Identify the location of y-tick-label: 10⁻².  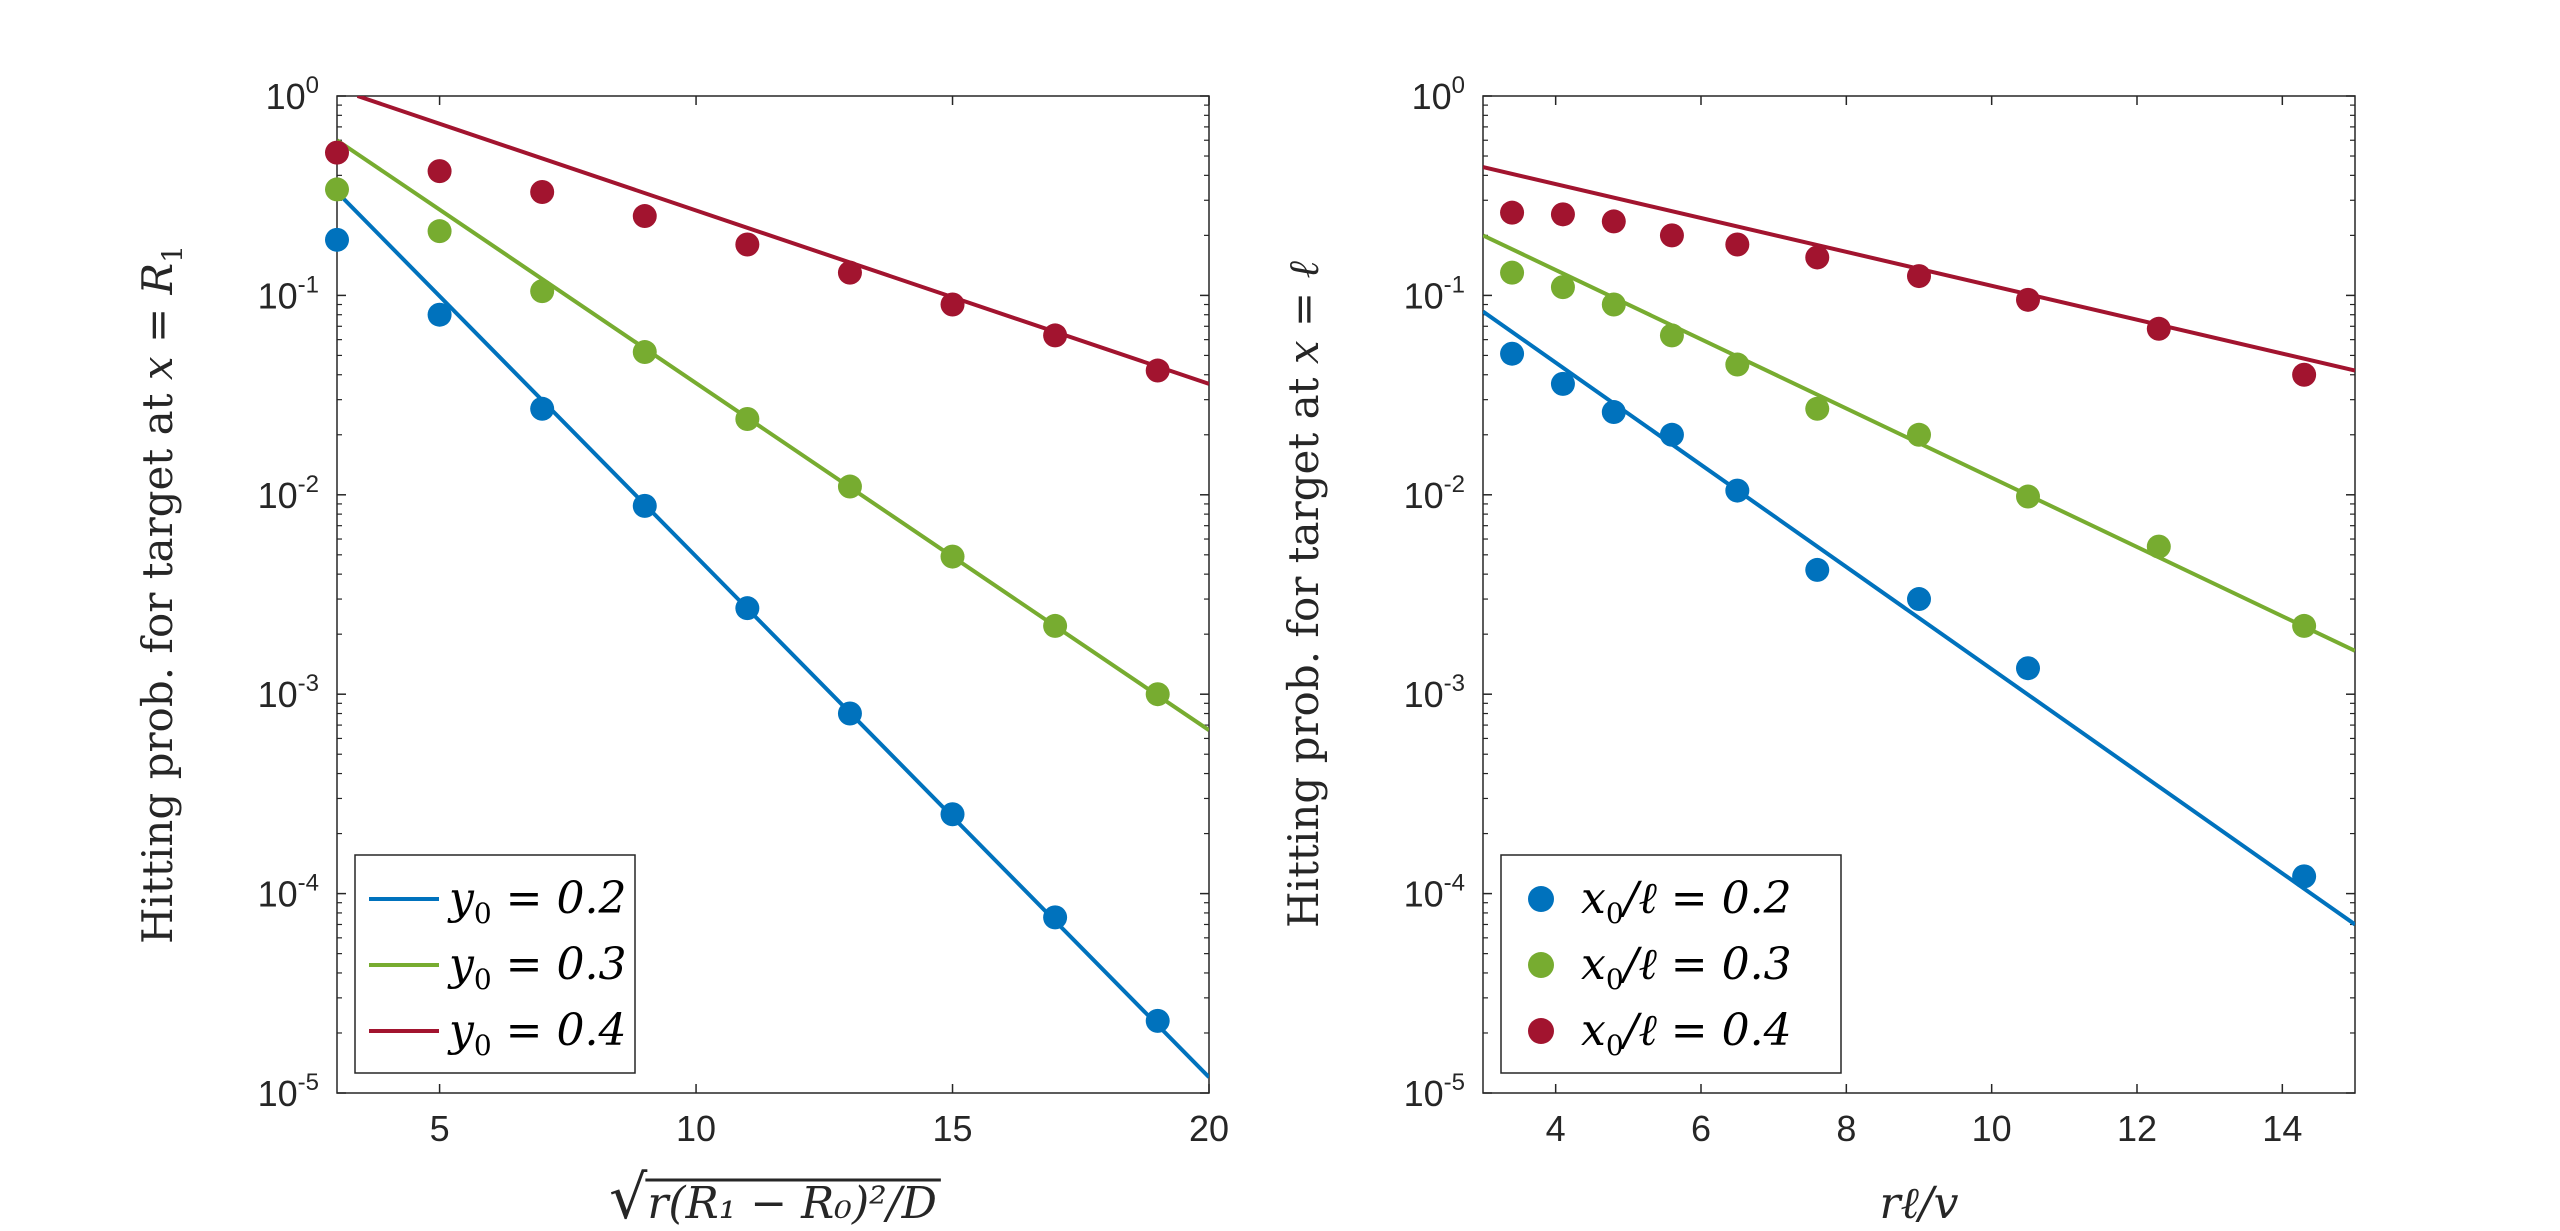
(288, 493).